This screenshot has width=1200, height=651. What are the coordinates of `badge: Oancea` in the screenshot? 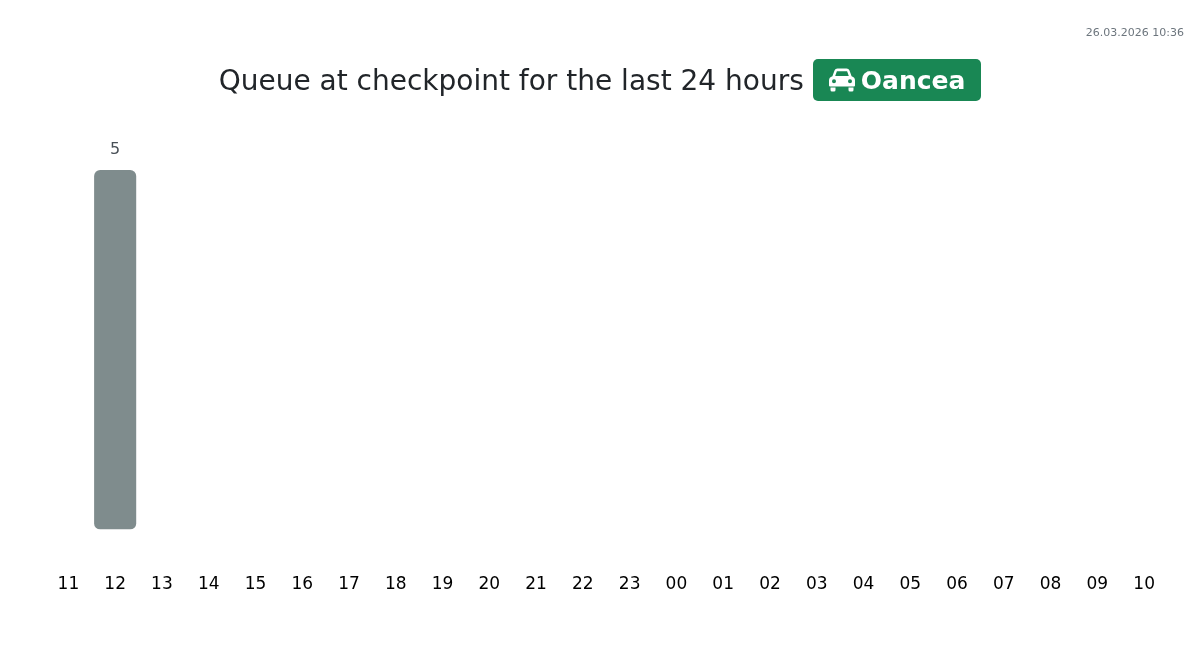 It's located at (897, 80).